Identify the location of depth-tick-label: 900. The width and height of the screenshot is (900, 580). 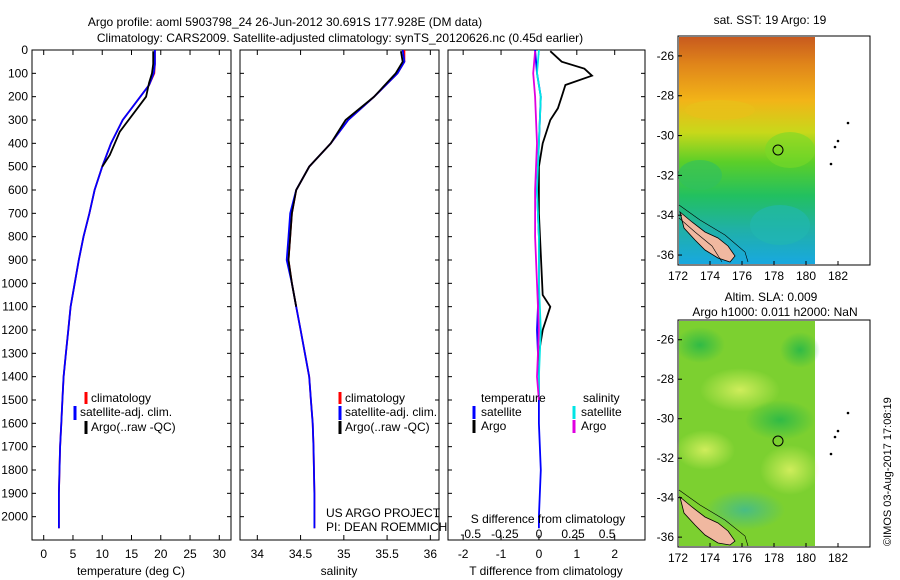
(18, 260).